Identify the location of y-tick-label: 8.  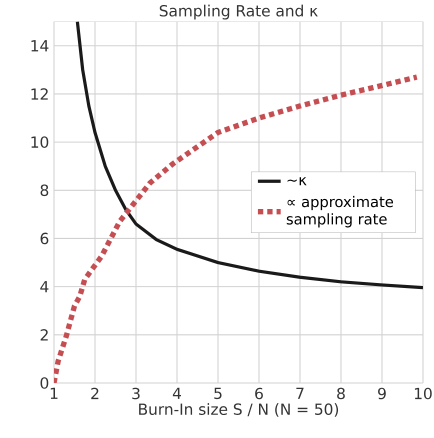
(44, 190).